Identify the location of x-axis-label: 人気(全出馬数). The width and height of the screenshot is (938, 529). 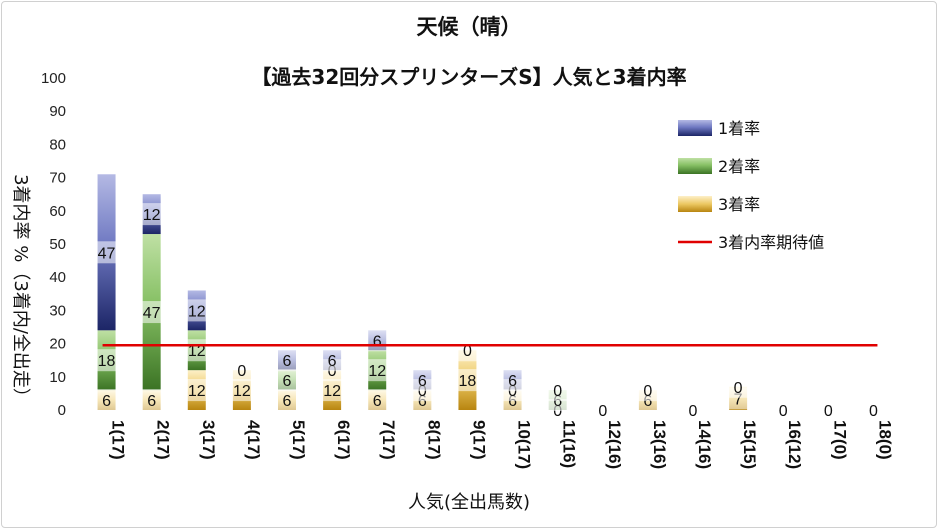
(469, 502).